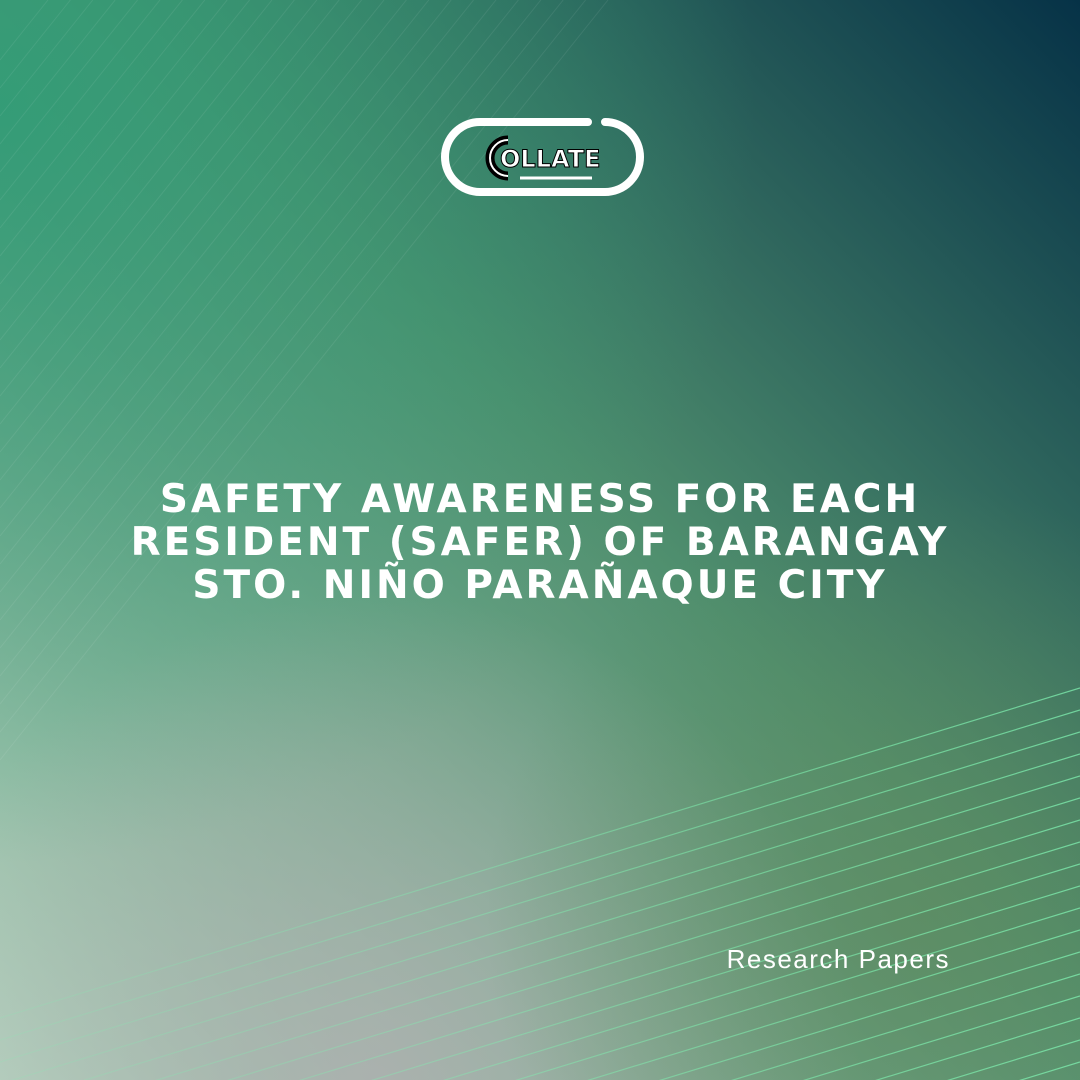 This screenshot has width=1080, height=1080. I want to click on title-line: RESIDENT (SAFER) OF BARANGAY, so click(540, 542).